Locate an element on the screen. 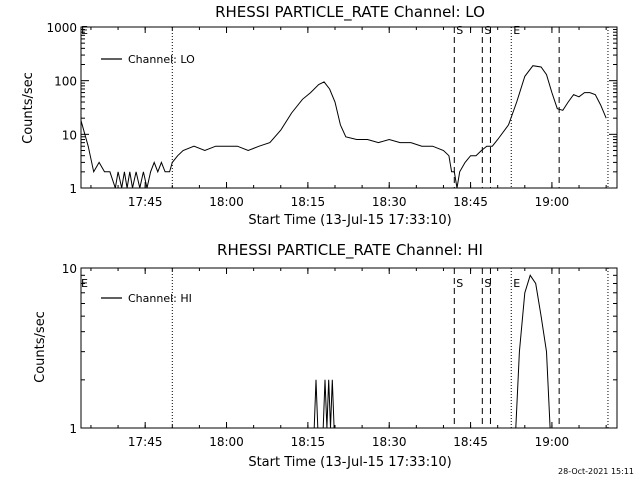  chart-title: RHESSI PARTICLE_RATE Channel: HI is located at coordinates (350, 250).